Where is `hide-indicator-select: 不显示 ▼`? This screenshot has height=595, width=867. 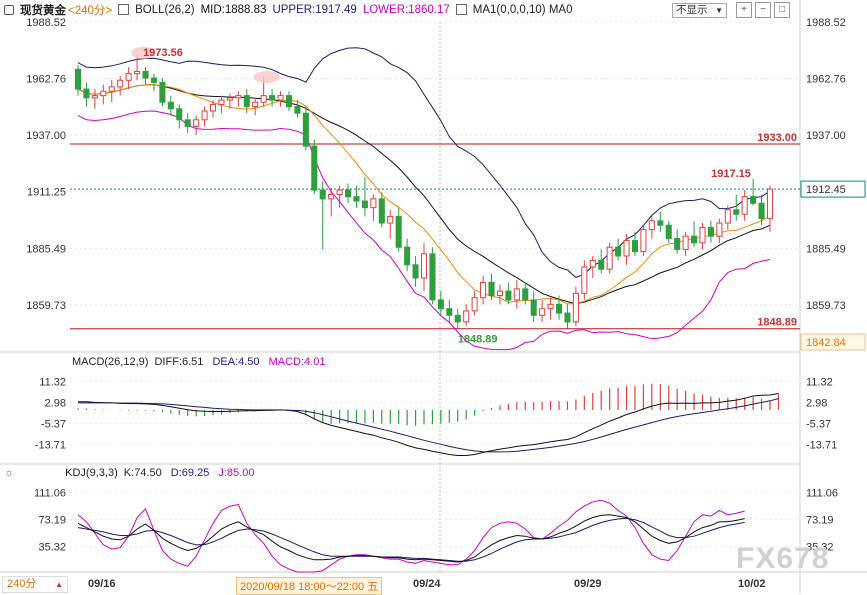
hide-indicator-select: 不显示 ▼ is located at coordinates (699, 10).